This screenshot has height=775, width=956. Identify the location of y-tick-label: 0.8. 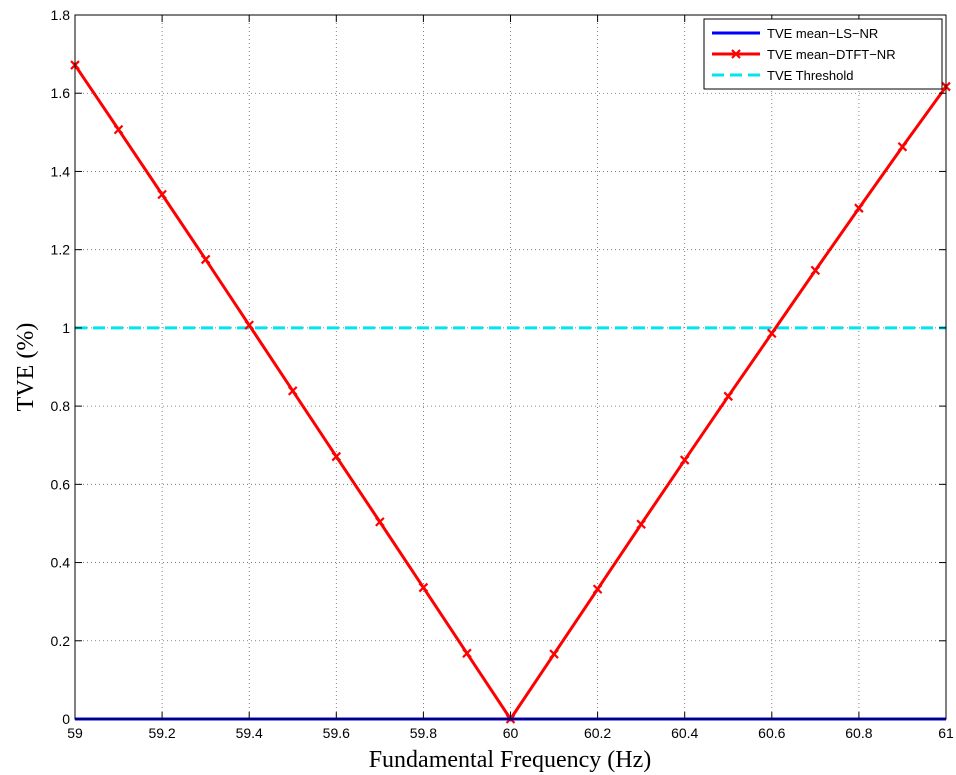
(61, 406).